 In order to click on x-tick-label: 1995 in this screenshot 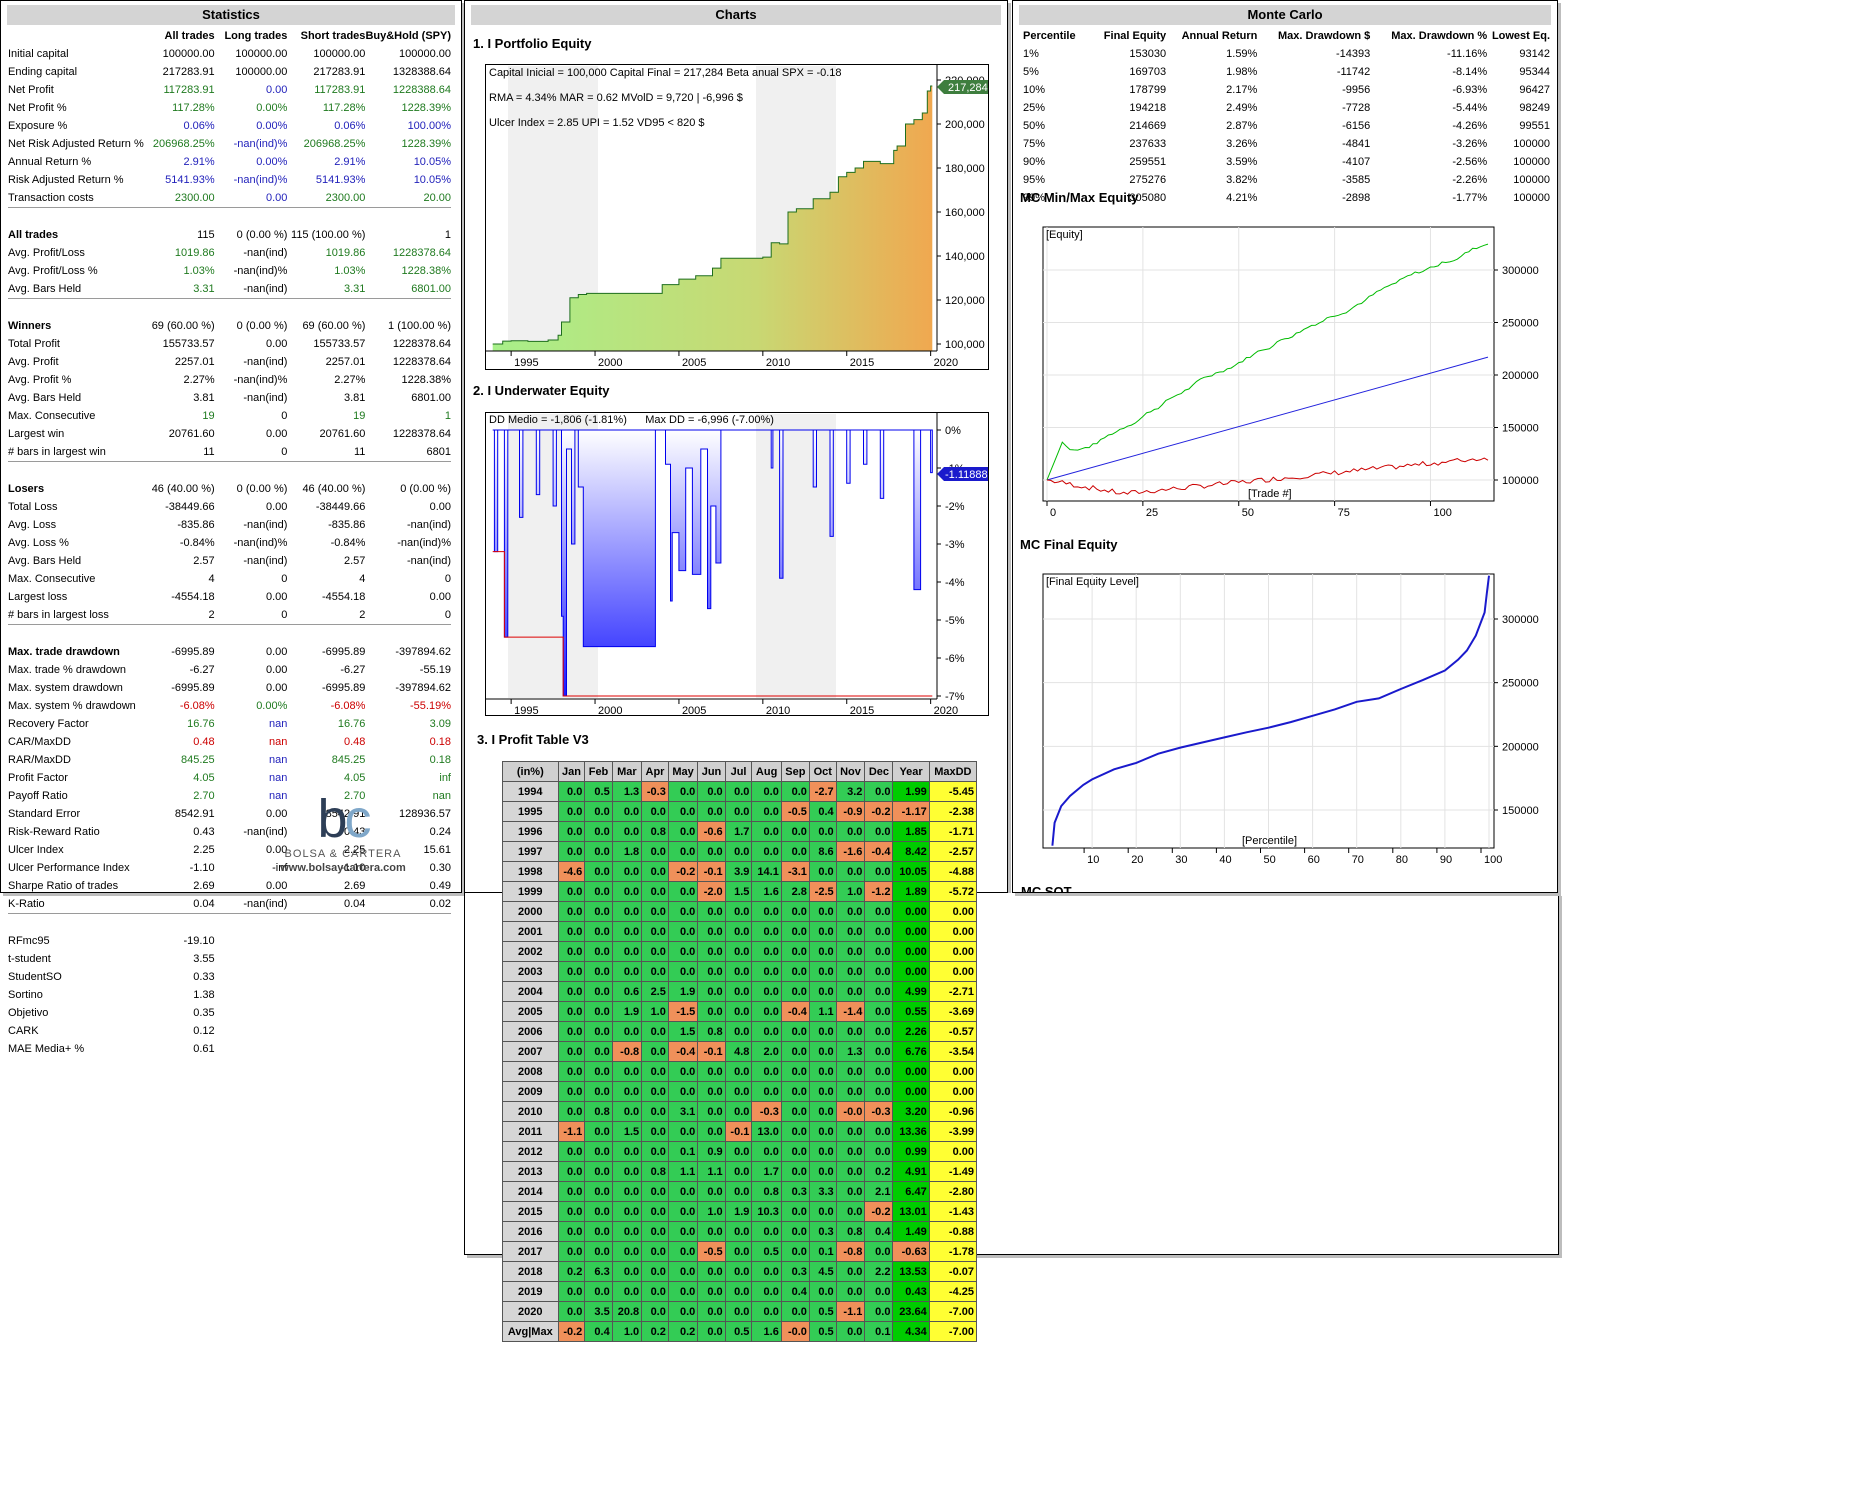, I will do `click(526, 710)`.